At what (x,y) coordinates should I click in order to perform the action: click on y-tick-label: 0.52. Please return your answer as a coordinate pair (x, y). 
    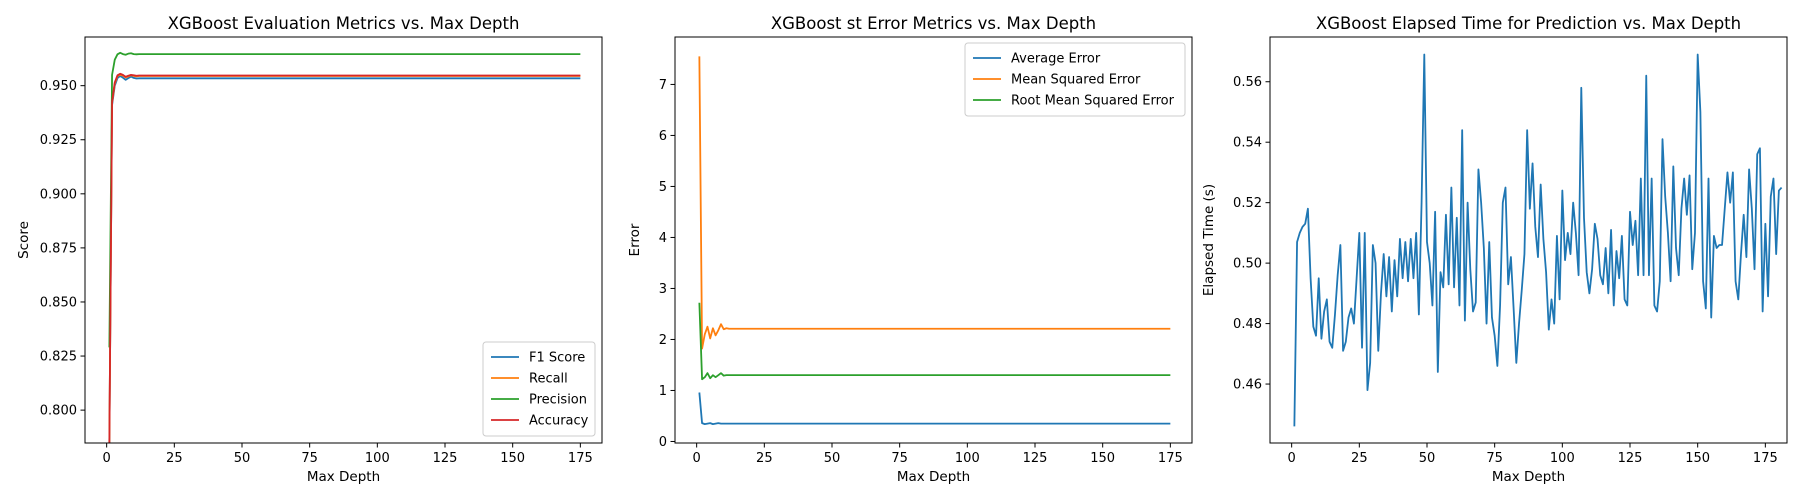
    Looking at the image, I should click on (1247, 203).